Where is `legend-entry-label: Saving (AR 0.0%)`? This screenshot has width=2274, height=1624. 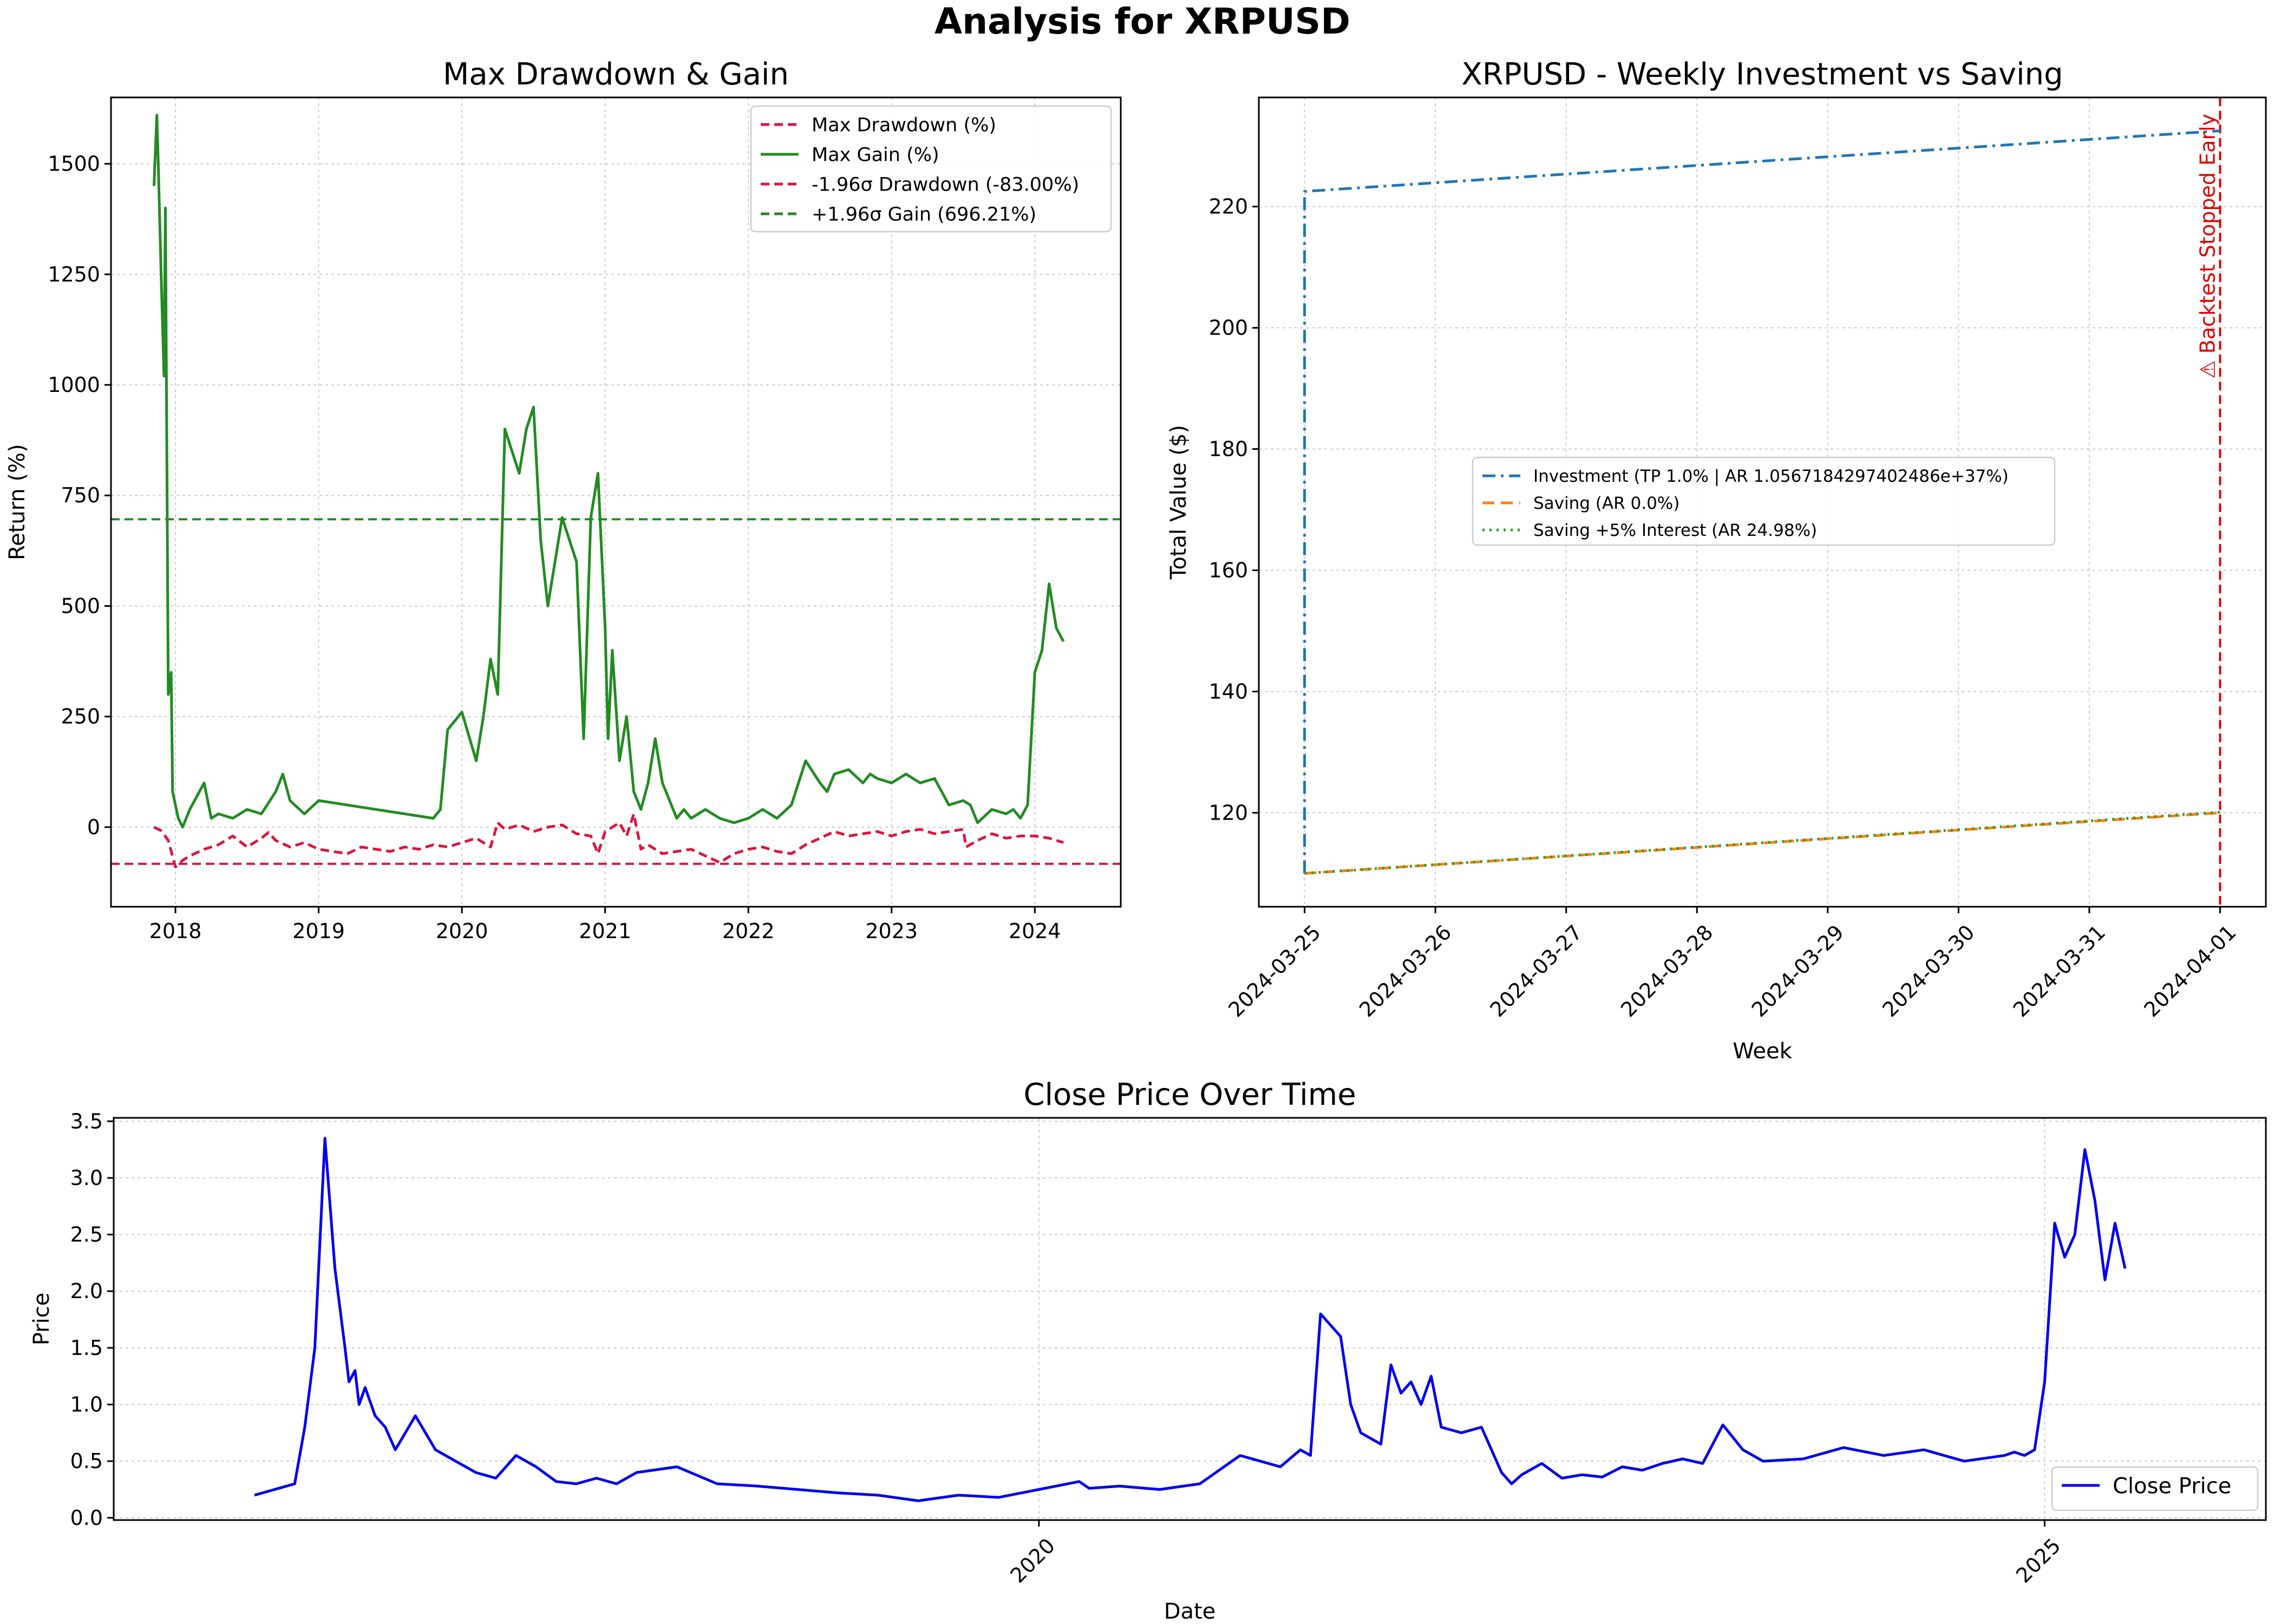
legend-entry-label: Saving (AR 0.0%) is located at coordinates (1607, 503).